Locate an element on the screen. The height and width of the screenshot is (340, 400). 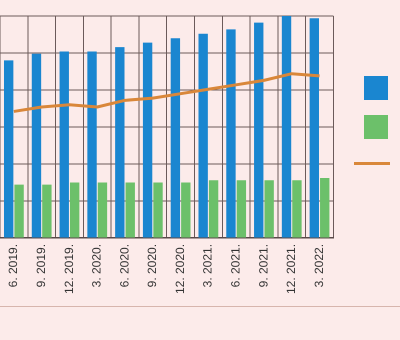
x-tick-label: 6. 2019. is located at coordinates (13, 266).